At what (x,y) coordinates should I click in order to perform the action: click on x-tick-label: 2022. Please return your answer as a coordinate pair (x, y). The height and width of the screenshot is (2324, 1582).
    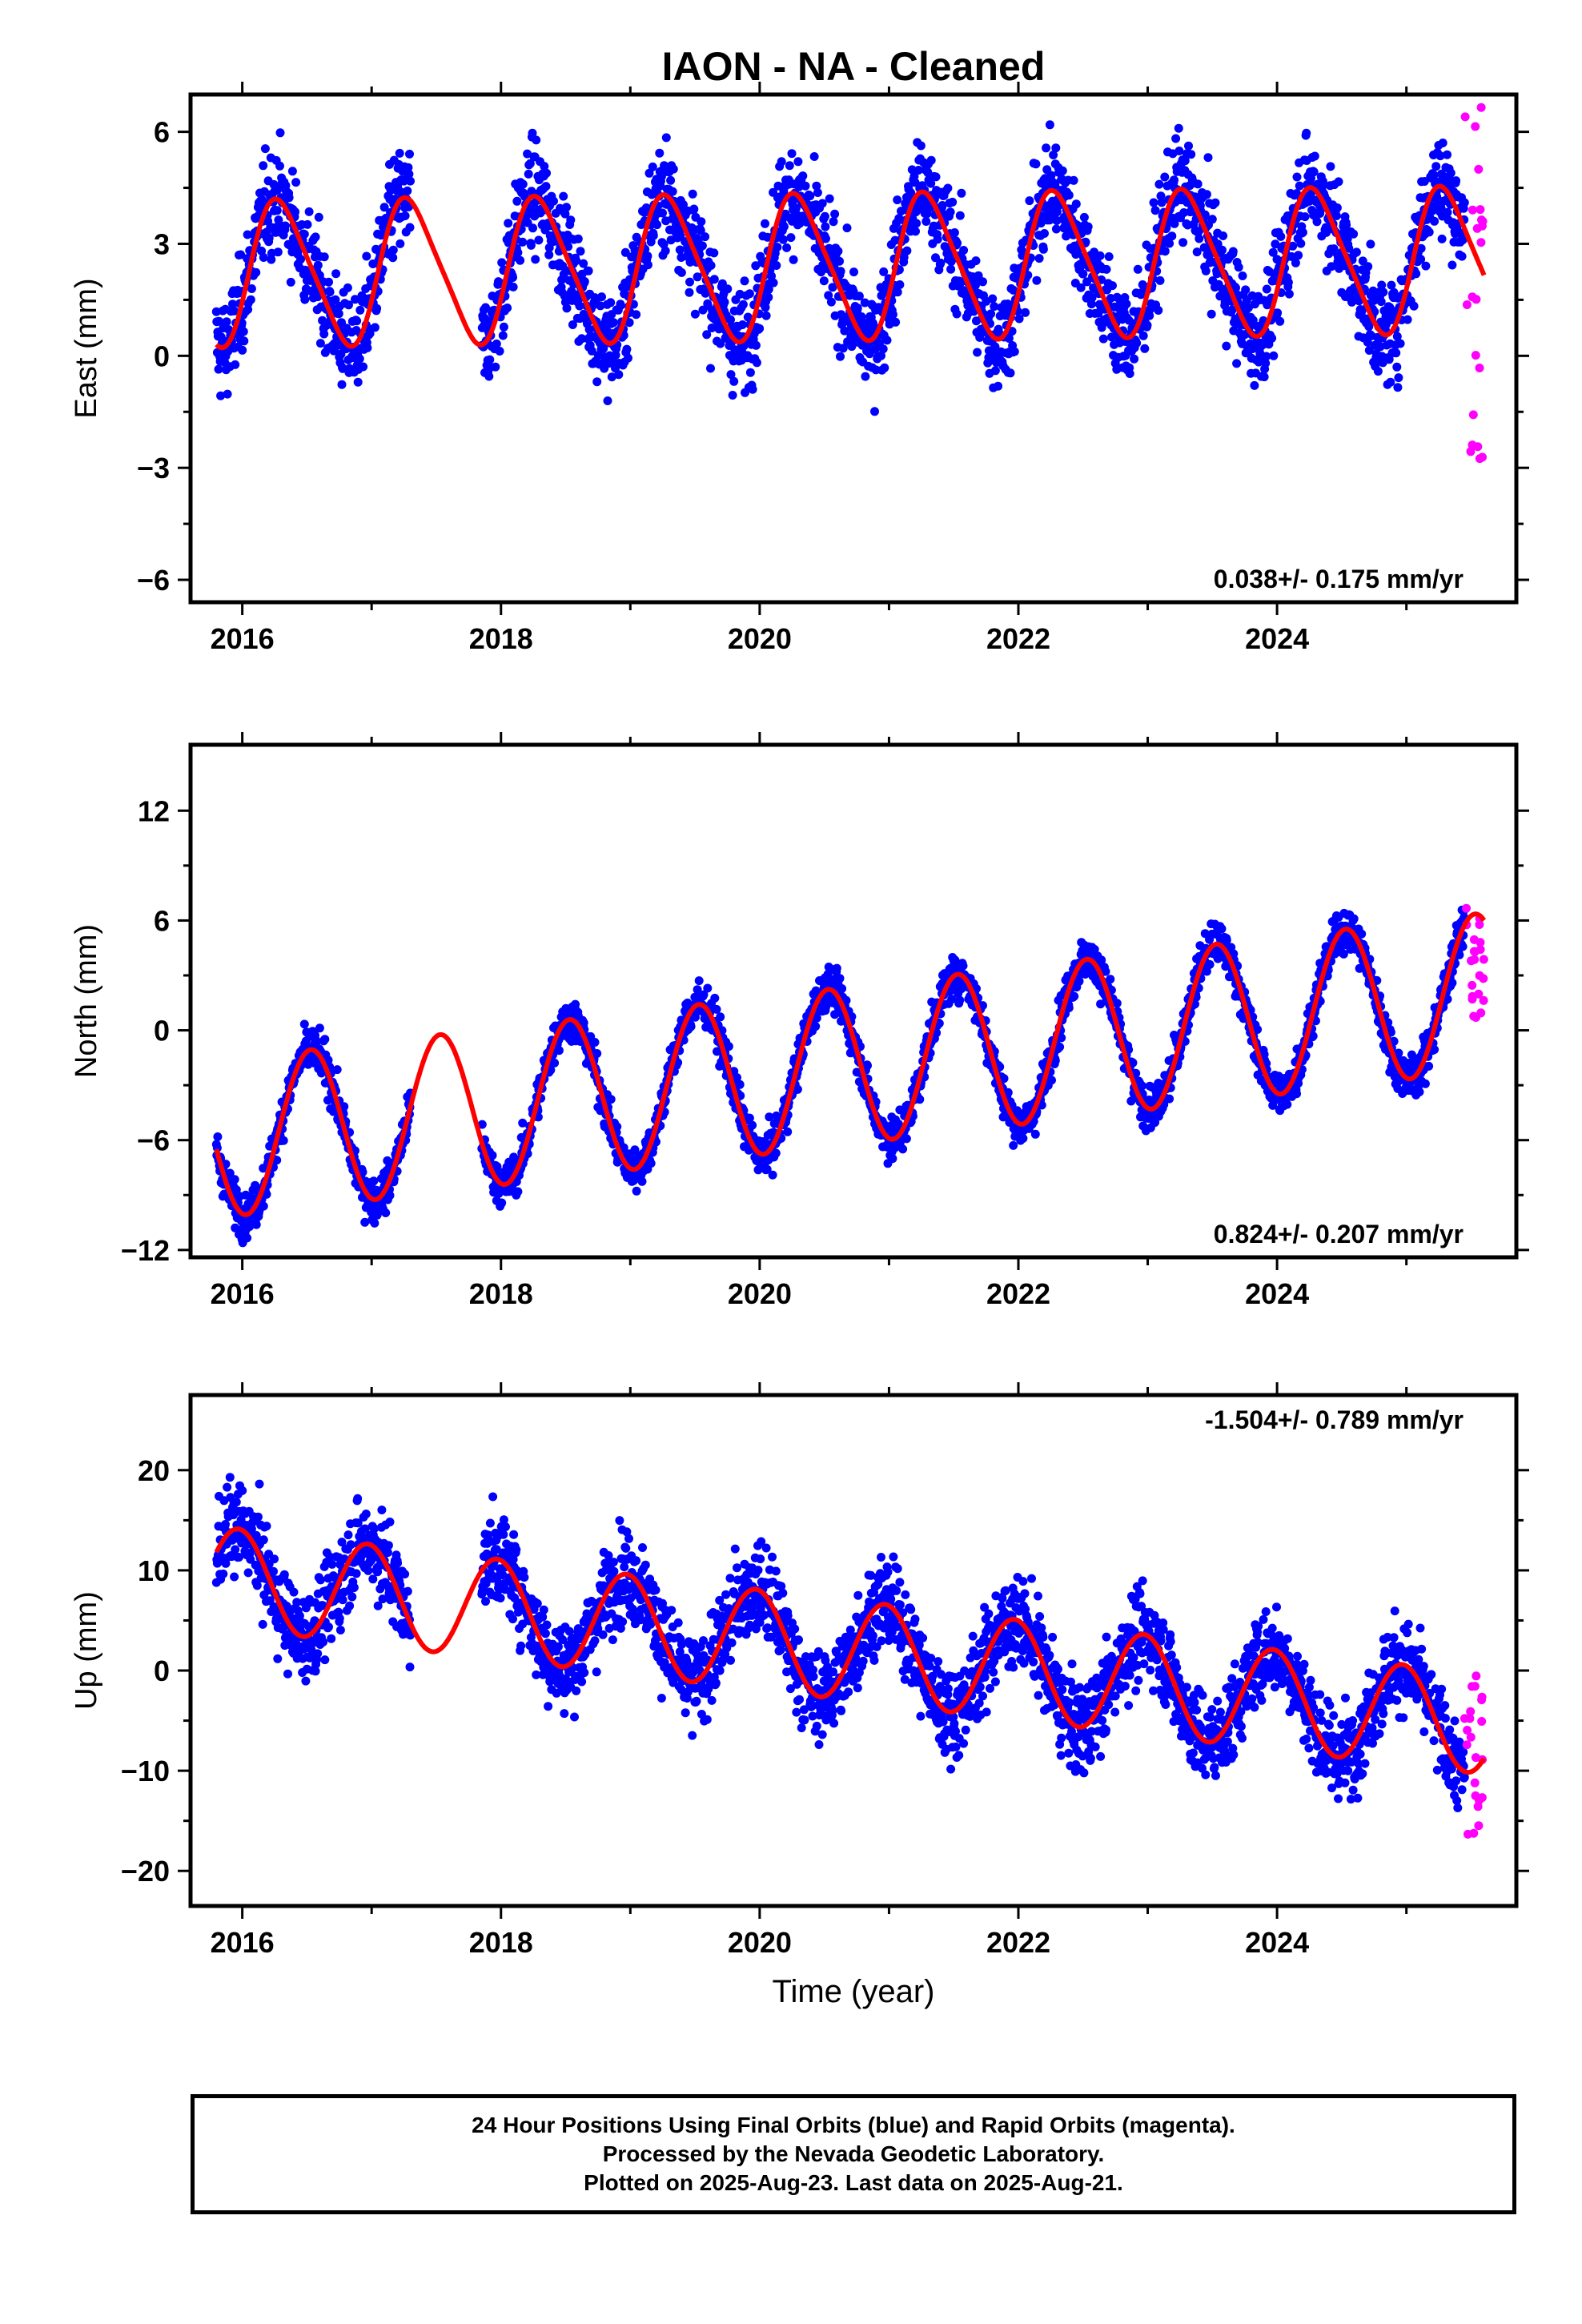
    Looking at the image, I should click on (1018, 638).